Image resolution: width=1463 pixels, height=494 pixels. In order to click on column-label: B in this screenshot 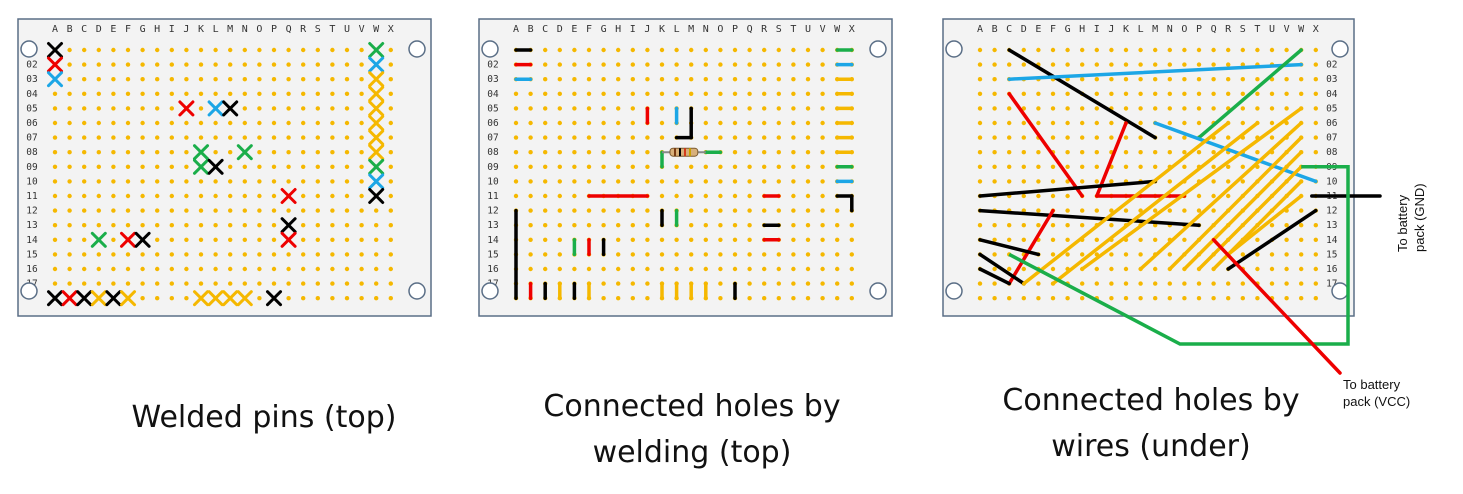, I will do `click(995, 29)`.